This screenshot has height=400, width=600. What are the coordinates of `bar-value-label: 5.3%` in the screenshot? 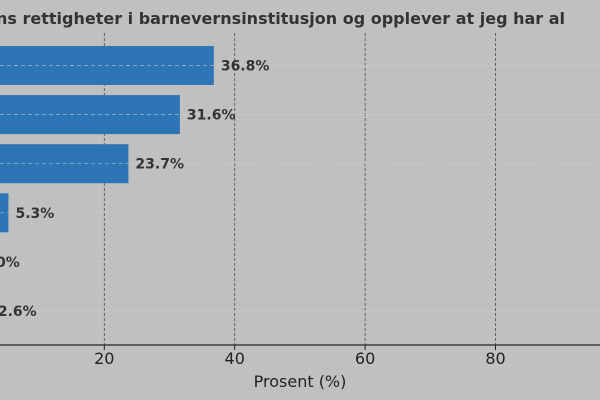 It's located at (34, 214).